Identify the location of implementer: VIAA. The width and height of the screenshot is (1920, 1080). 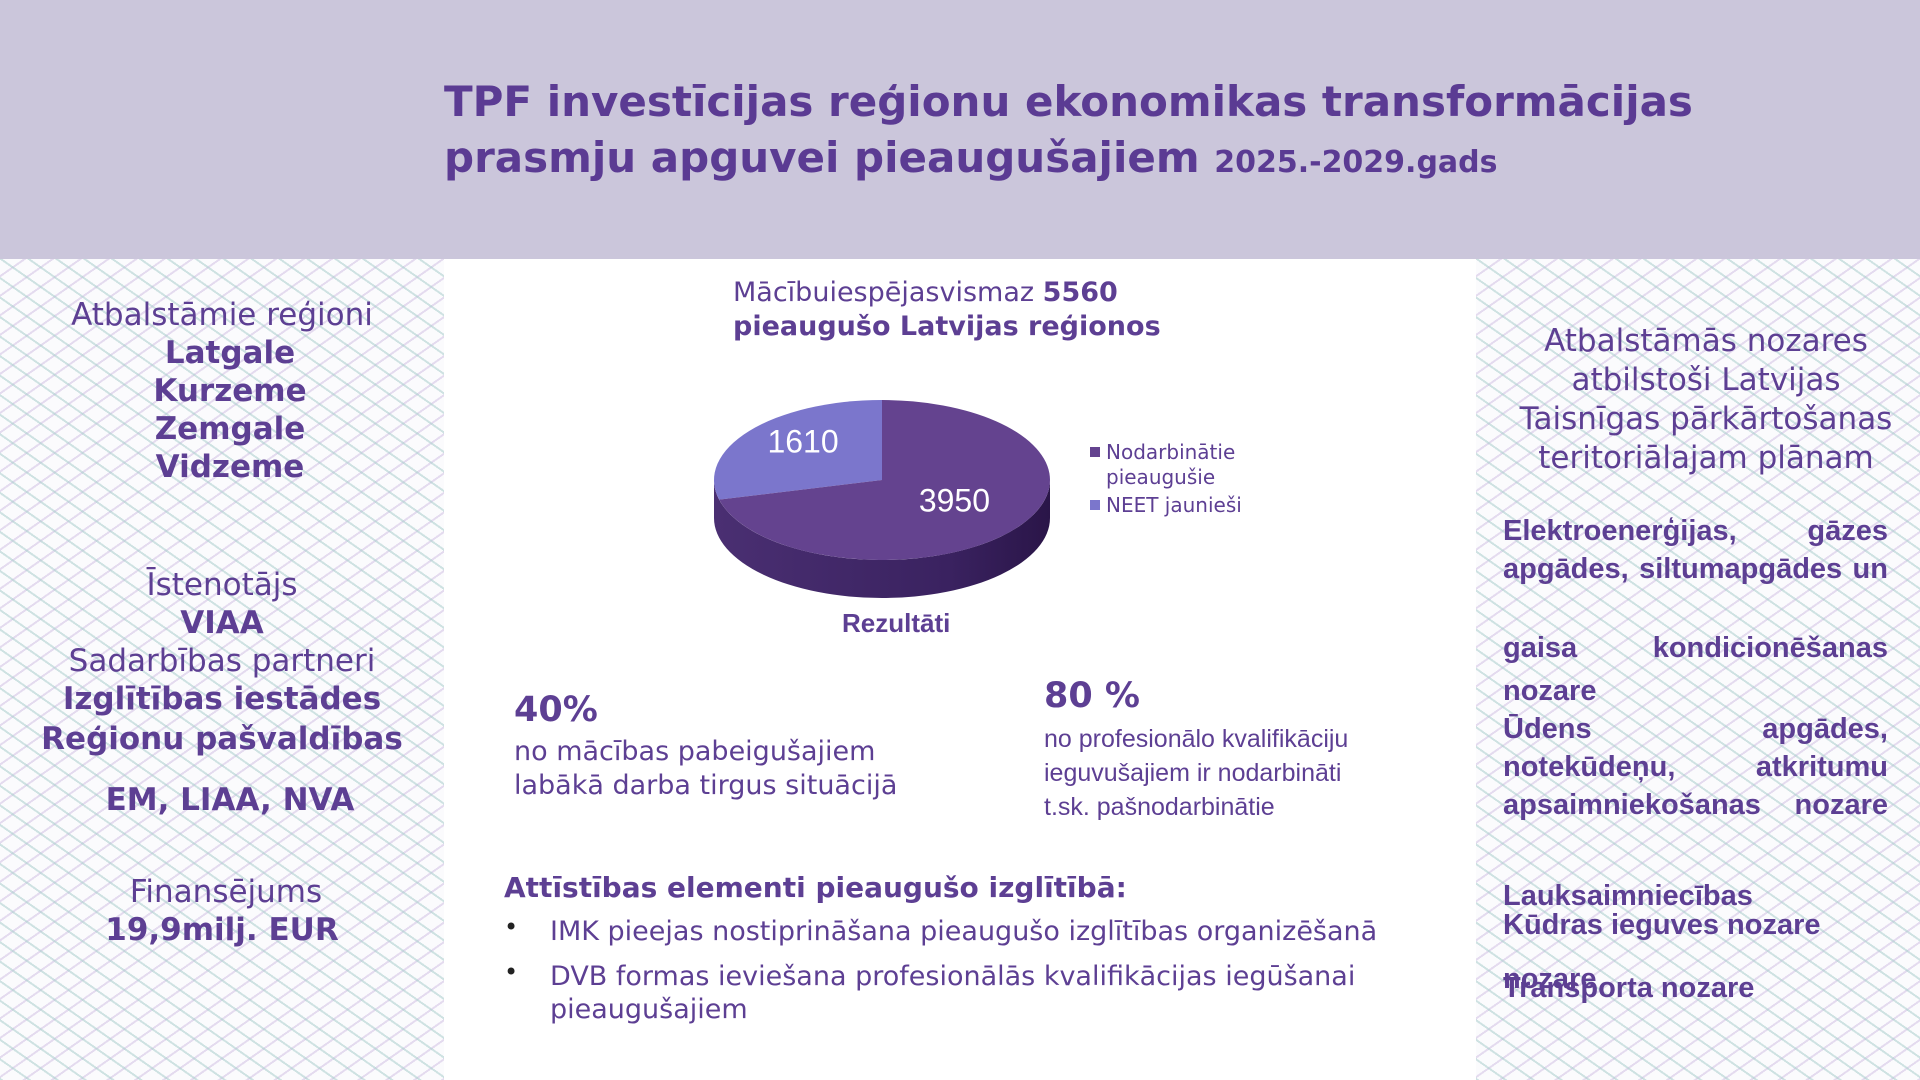
(222, 623).